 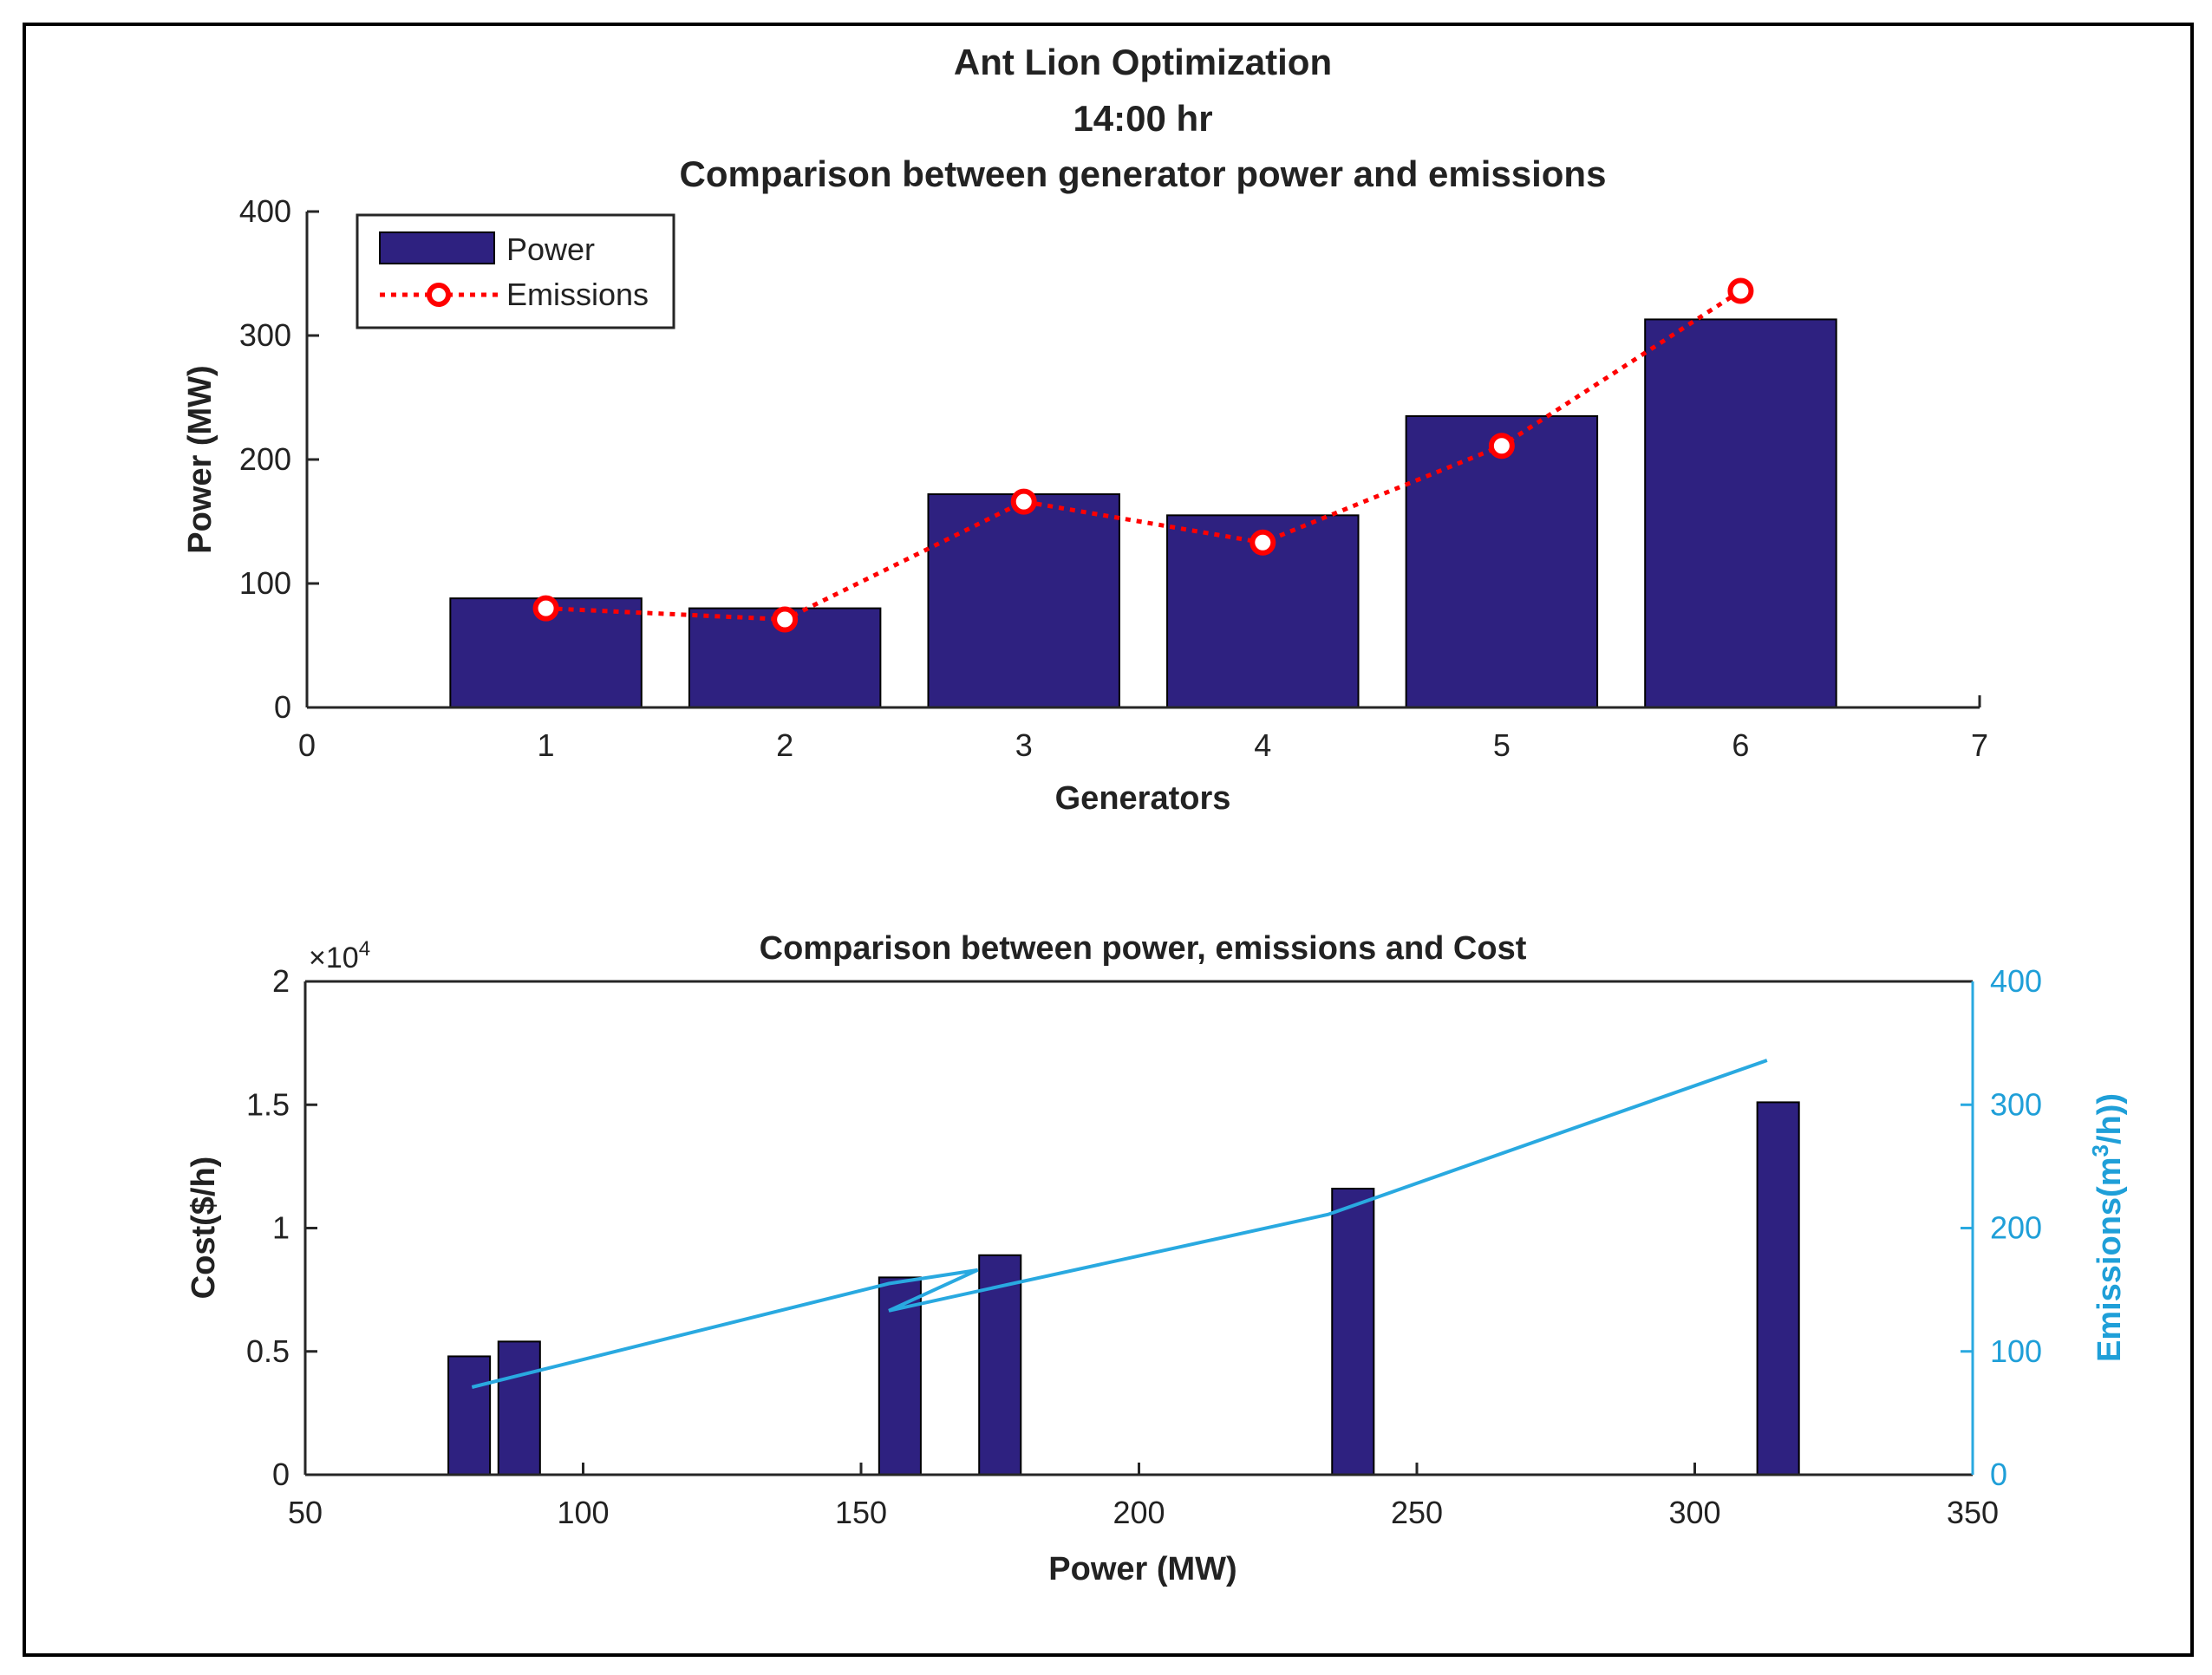 I want to click on bottom-left-y-tick-label: 1.5, so click(x=268, y=1104).